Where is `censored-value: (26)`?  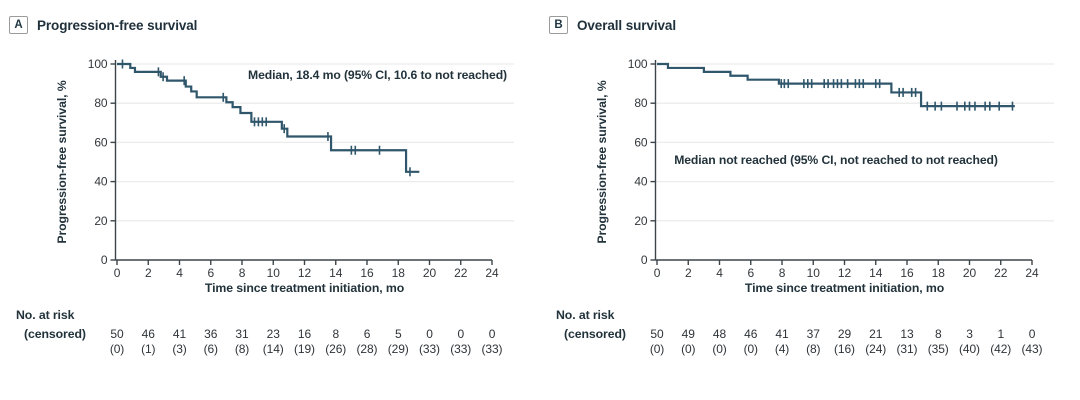
censored-value: (26) is located at coordinates (335, 349).